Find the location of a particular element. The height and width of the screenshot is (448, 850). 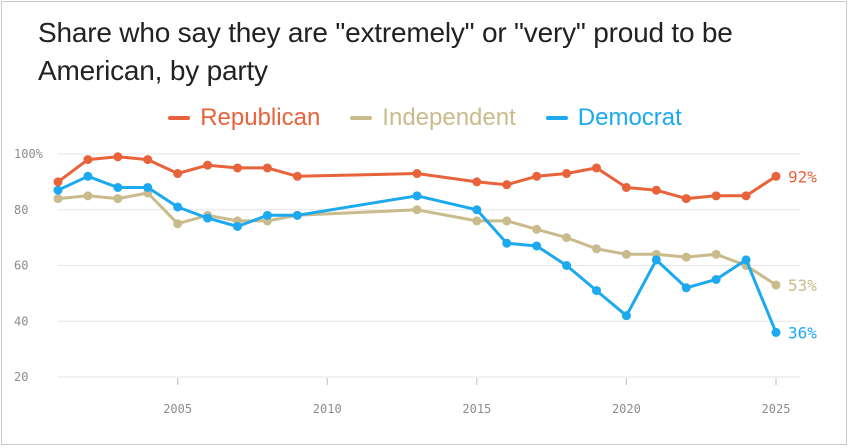

data-point-independent-2015 is located at coordinates (477, 221).